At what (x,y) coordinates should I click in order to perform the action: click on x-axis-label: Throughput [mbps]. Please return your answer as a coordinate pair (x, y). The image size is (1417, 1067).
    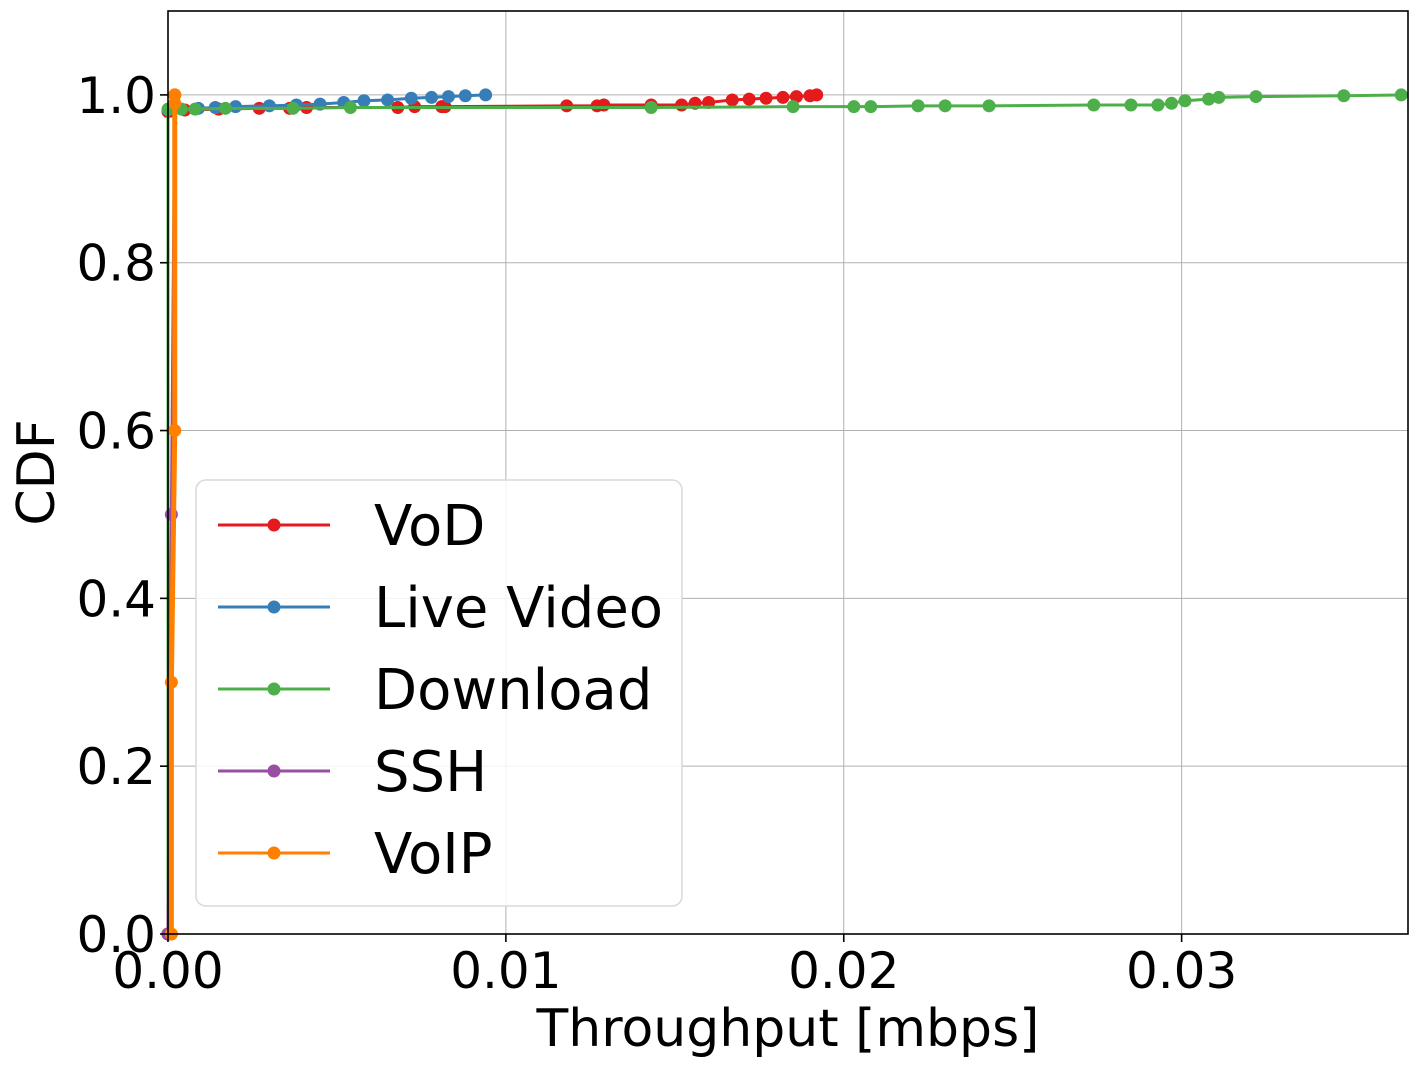
    Looking at the image, I should click on (788, 1029).